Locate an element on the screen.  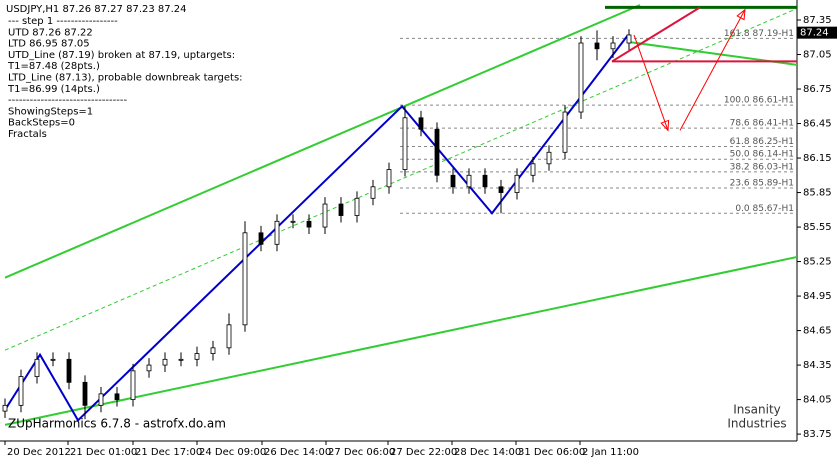
x-tick-label: 27 Dec 06:00 is located at coordinates (361, 452).